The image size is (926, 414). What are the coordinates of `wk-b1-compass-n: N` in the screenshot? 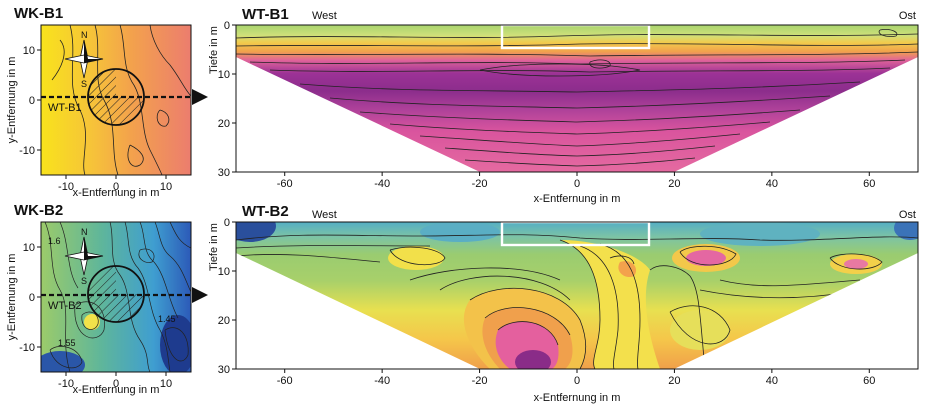 It's located at (84, 35).